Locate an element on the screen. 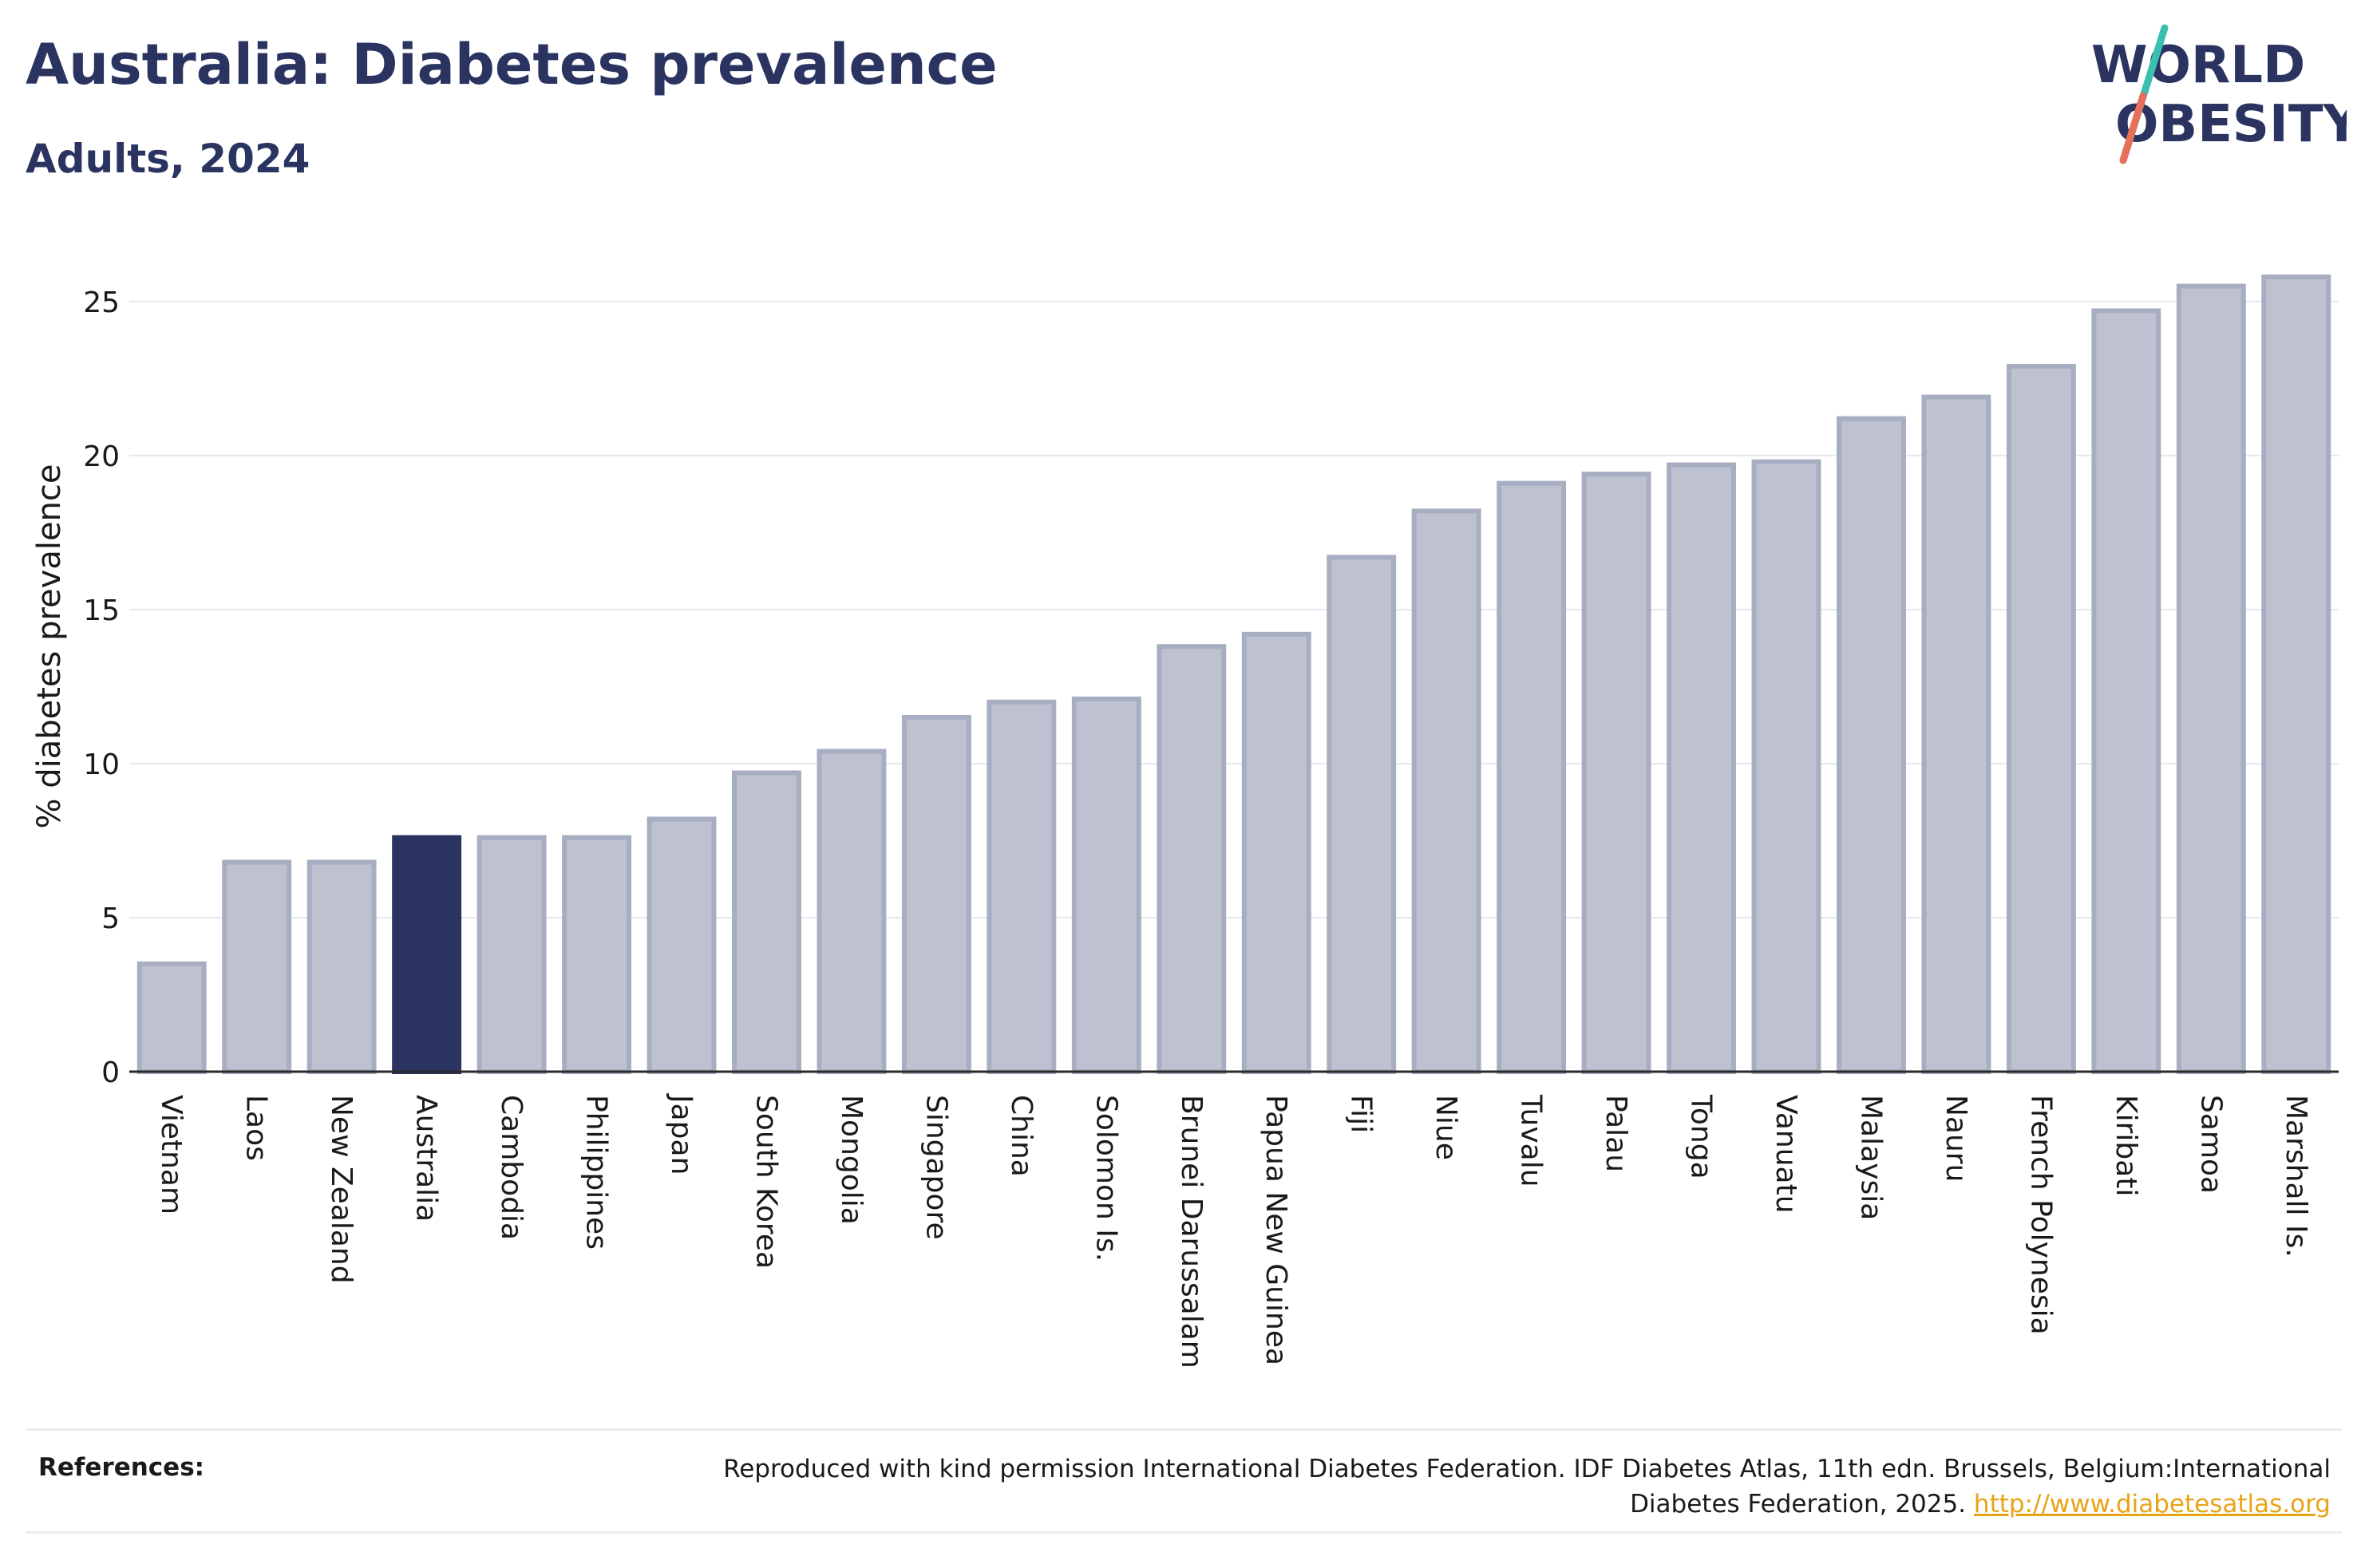  bar-palau is located at coordinates (1616, 773).